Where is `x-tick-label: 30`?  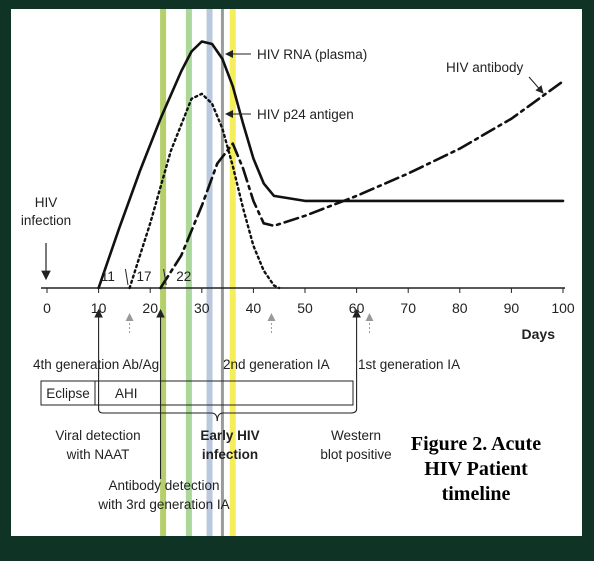 x-tick-label: 30 is located at coordinates (202, 308).